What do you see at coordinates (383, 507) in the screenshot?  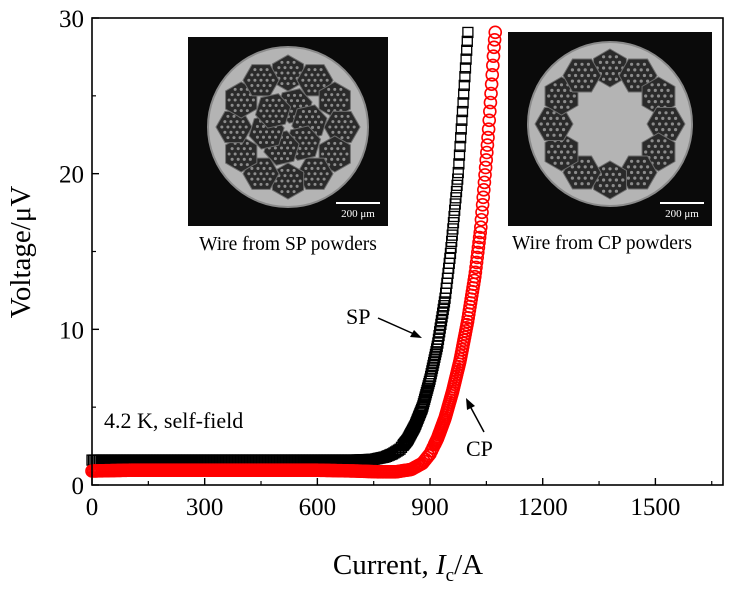 I see `x-tick-labels: 0 300 600 900 1200 1500` at bounding box center [383, 507].